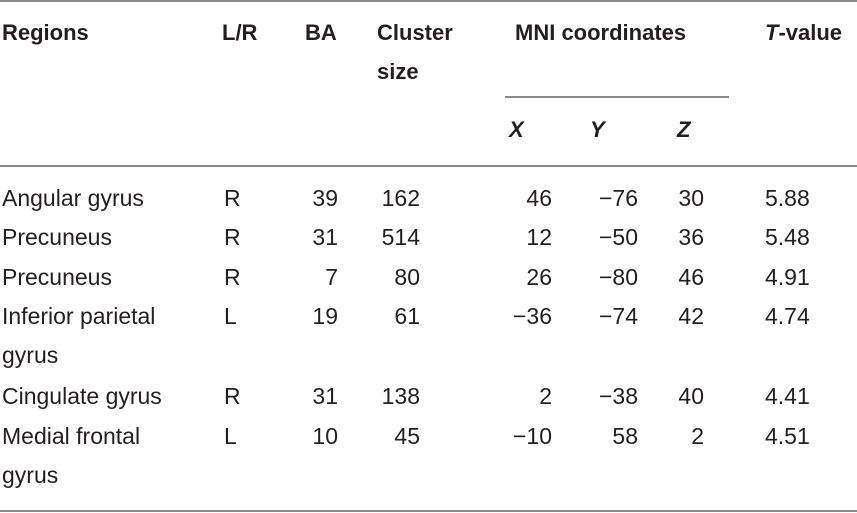  What do you see at coordinates (618, 396) in the screenshot?
I see `y-coordinate-cell: −38` at bounding box center [618, 396].